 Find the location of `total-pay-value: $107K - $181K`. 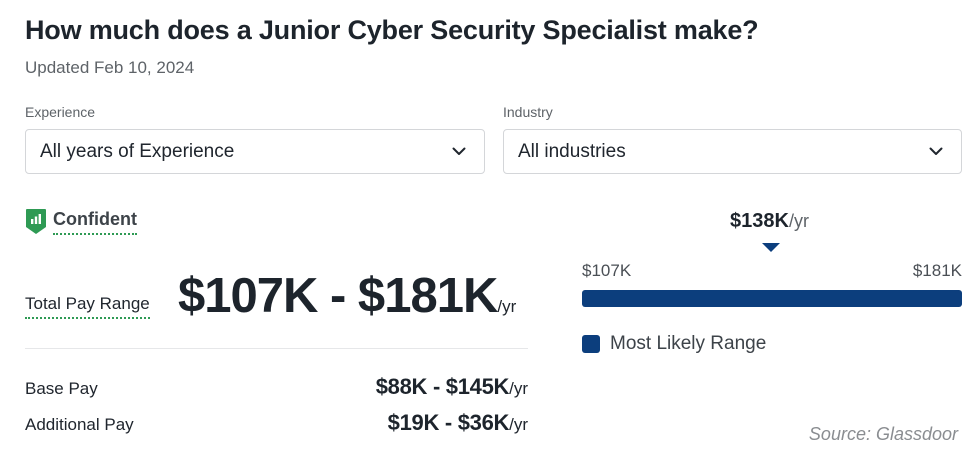

total-pay-value: $107K - $181K is located at coordinates (338, 296).